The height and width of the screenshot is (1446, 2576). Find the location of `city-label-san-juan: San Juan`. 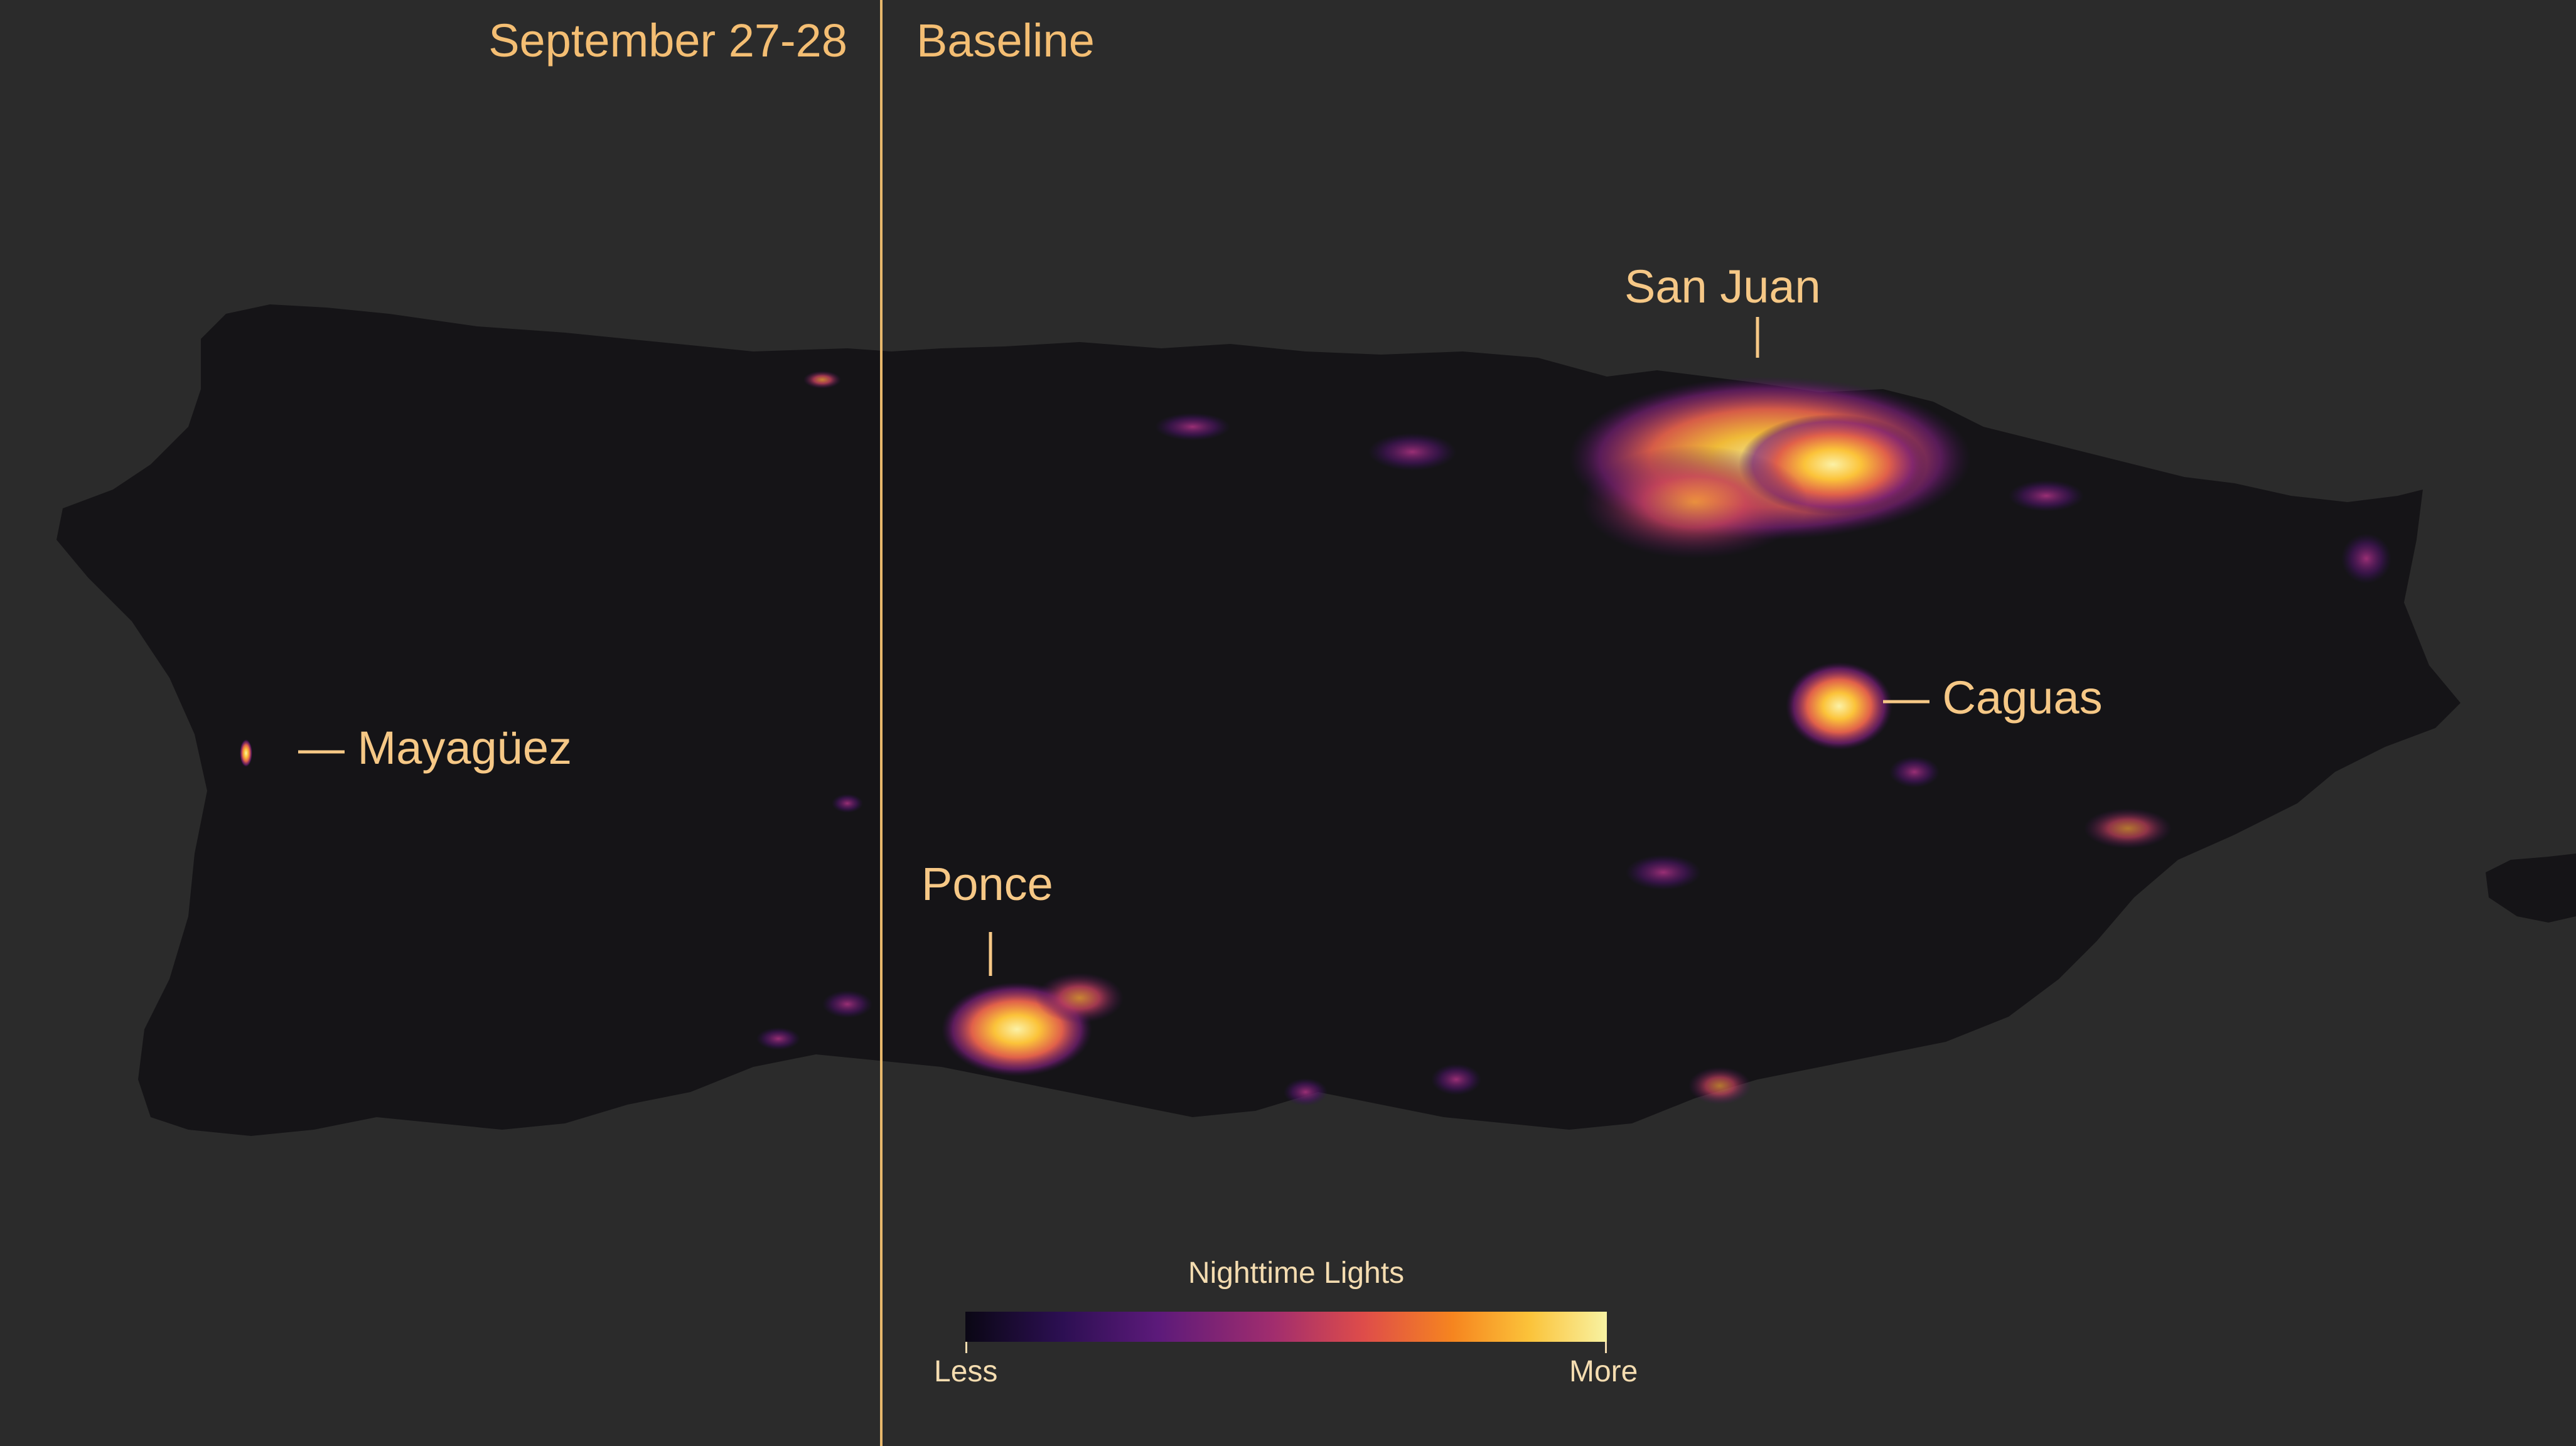

city-label-san-juan: San Juan is located at coordinates (1722, 286).